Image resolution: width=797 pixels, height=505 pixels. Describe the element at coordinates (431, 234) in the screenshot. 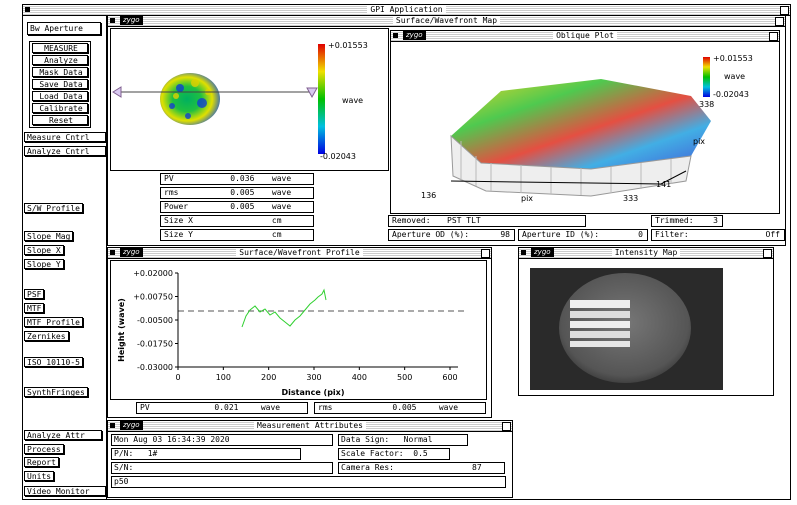

I see `field-label: Aperture OD (%):` at that location.